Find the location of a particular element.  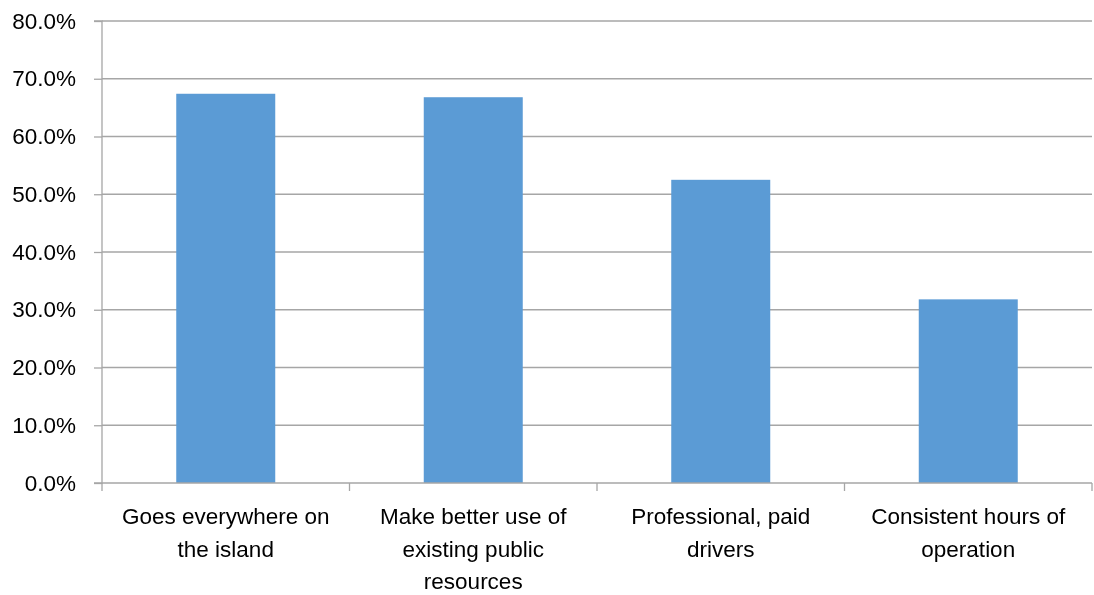

x-tick-label: Make better use of existing public resources is located at coordinates (474, 549).